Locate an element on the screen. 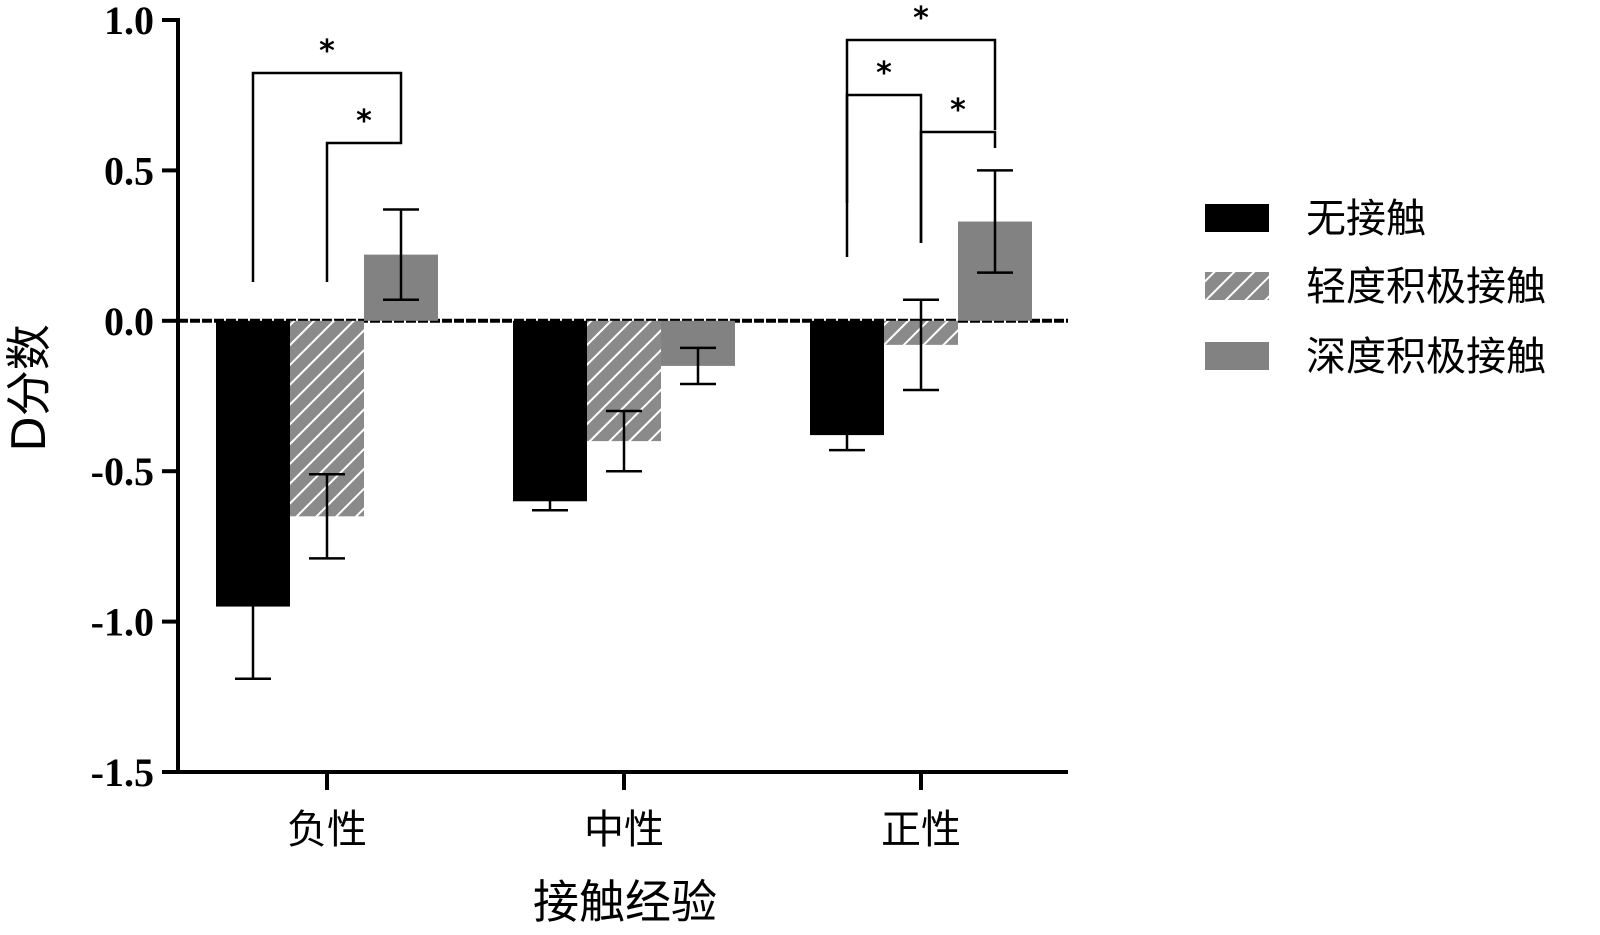 This screenshot has height=935, width=1600. x-axis-title: 接触经验 is located at coordinates (625, 902).